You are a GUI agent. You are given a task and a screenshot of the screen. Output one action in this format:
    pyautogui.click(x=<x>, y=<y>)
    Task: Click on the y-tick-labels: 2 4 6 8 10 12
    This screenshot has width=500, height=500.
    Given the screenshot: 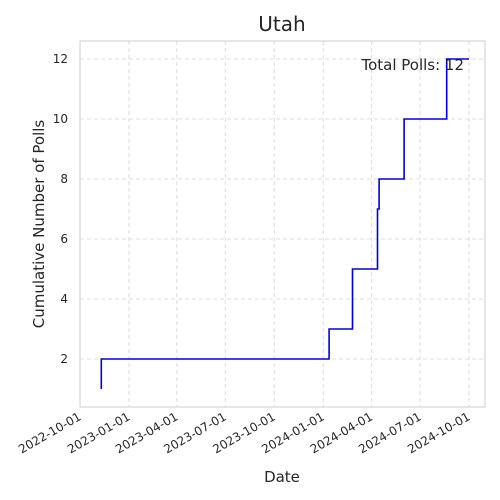 What is the action you would take?
    pyautogui.click(x=60, y=209)
    